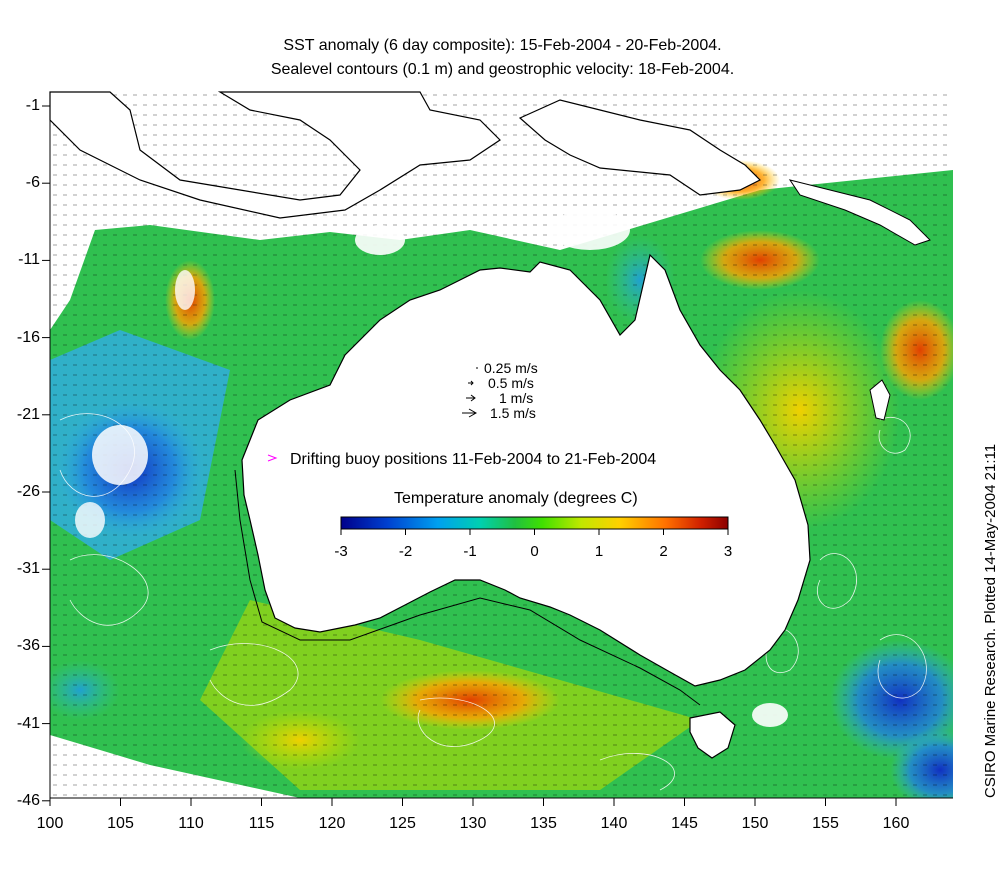 Image resolution: width=1005 pixels, height=887 pixels. Describe the element at coordinates (402, 823) in the screenshot. I see `x-tick-label: 125` at that location.